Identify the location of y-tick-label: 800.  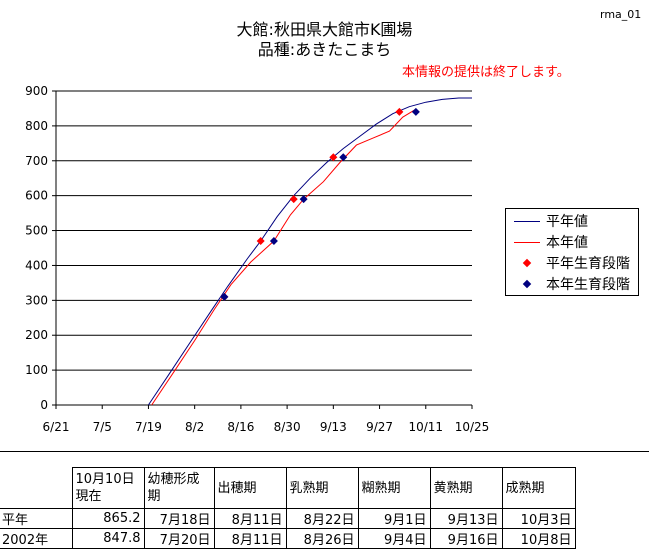
(36, 126).